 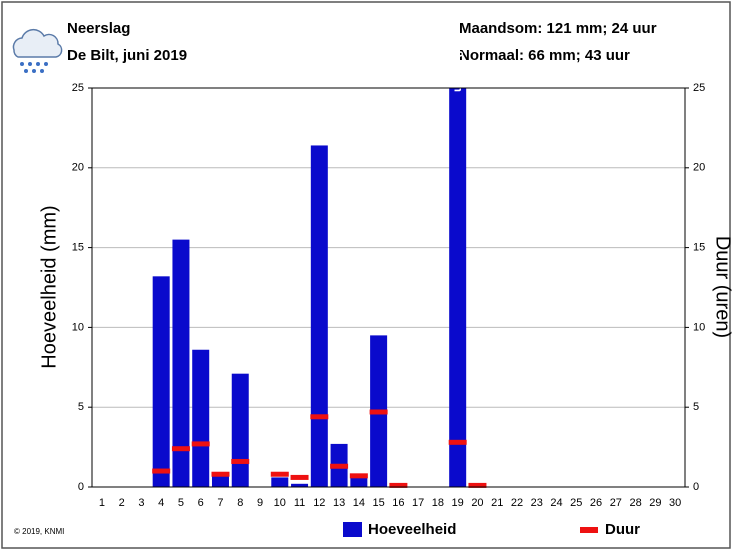 What do you see at coordinates (537, 503) in the screenshot?
I see `x-tick-label: 23` at bounding box center [537, 503].